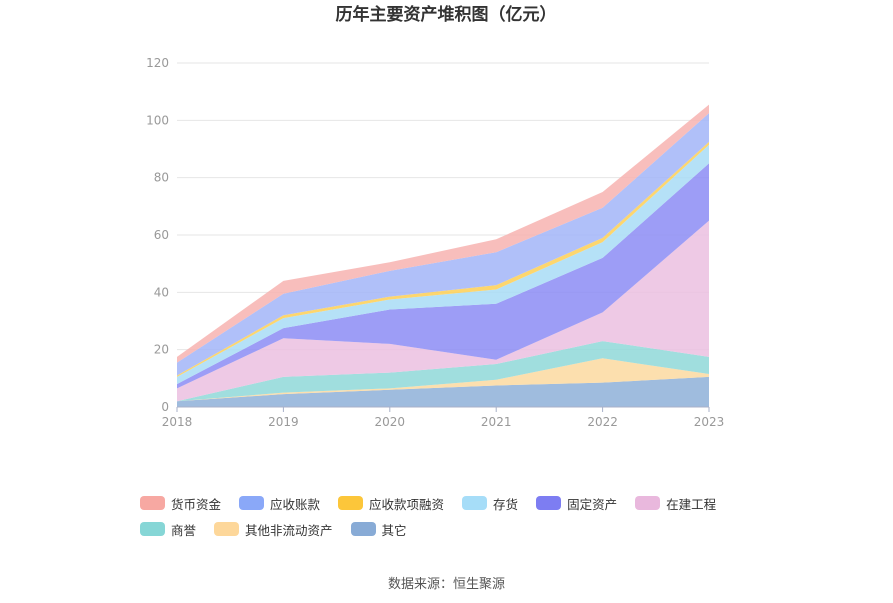  I want to click on legend-item: 应收款项融资, so click(391, 503).